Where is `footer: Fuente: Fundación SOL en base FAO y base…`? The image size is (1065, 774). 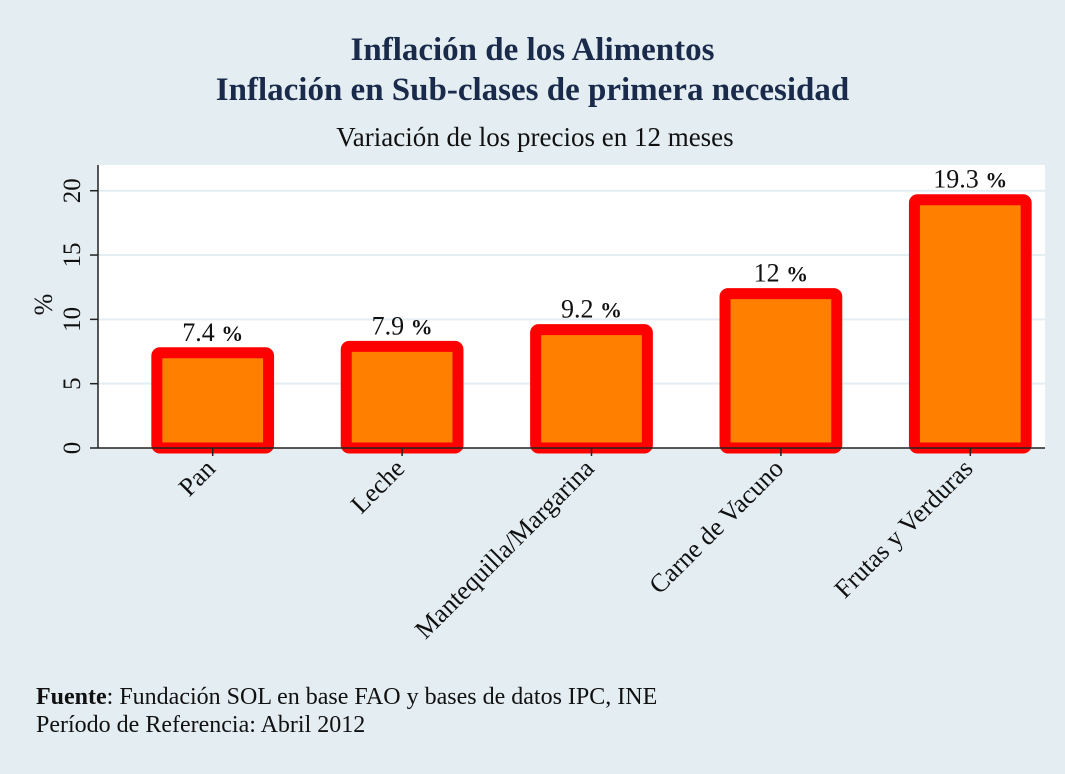 footer: Fuente: Fundación SOL en base FAO y base… is located at coordinates (346, 711).